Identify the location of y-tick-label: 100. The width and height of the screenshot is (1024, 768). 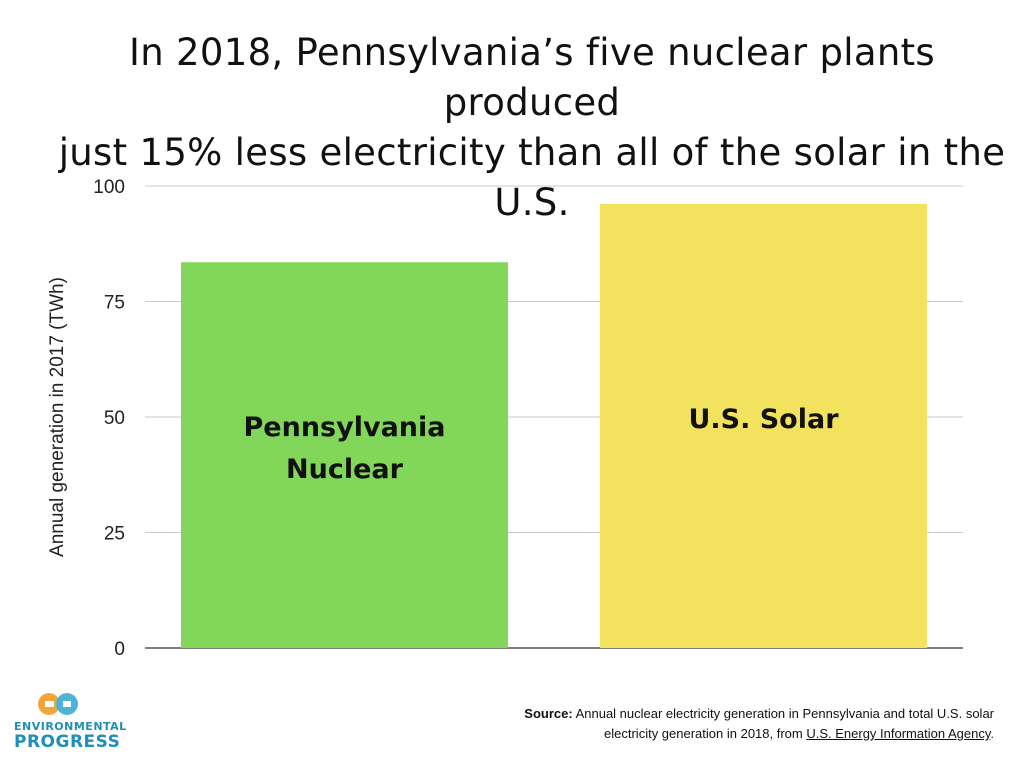
(109, 187).